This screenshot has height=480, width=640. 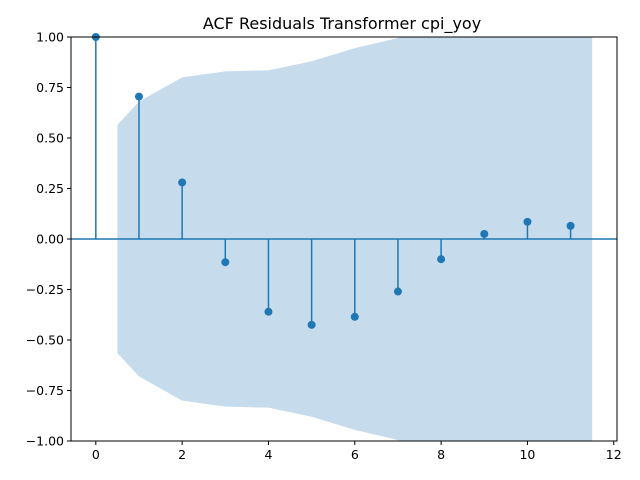 I want to click on x-tick-label-2: 2, so click(x=182, y=454).